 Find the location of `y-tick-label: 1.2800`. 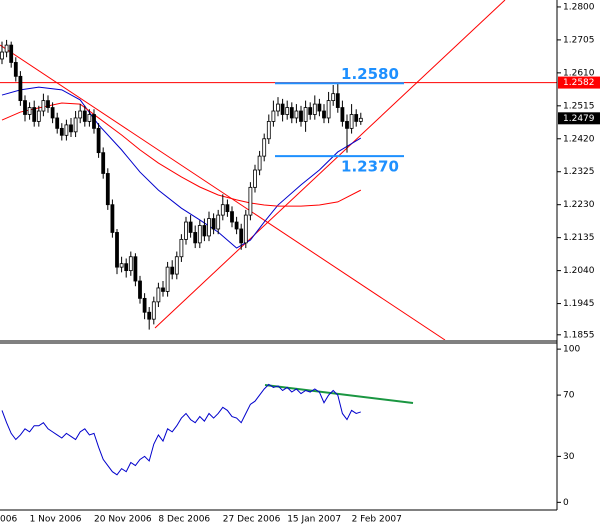

y-tick-label: 1.2800 is located at coordinates (579, 7).